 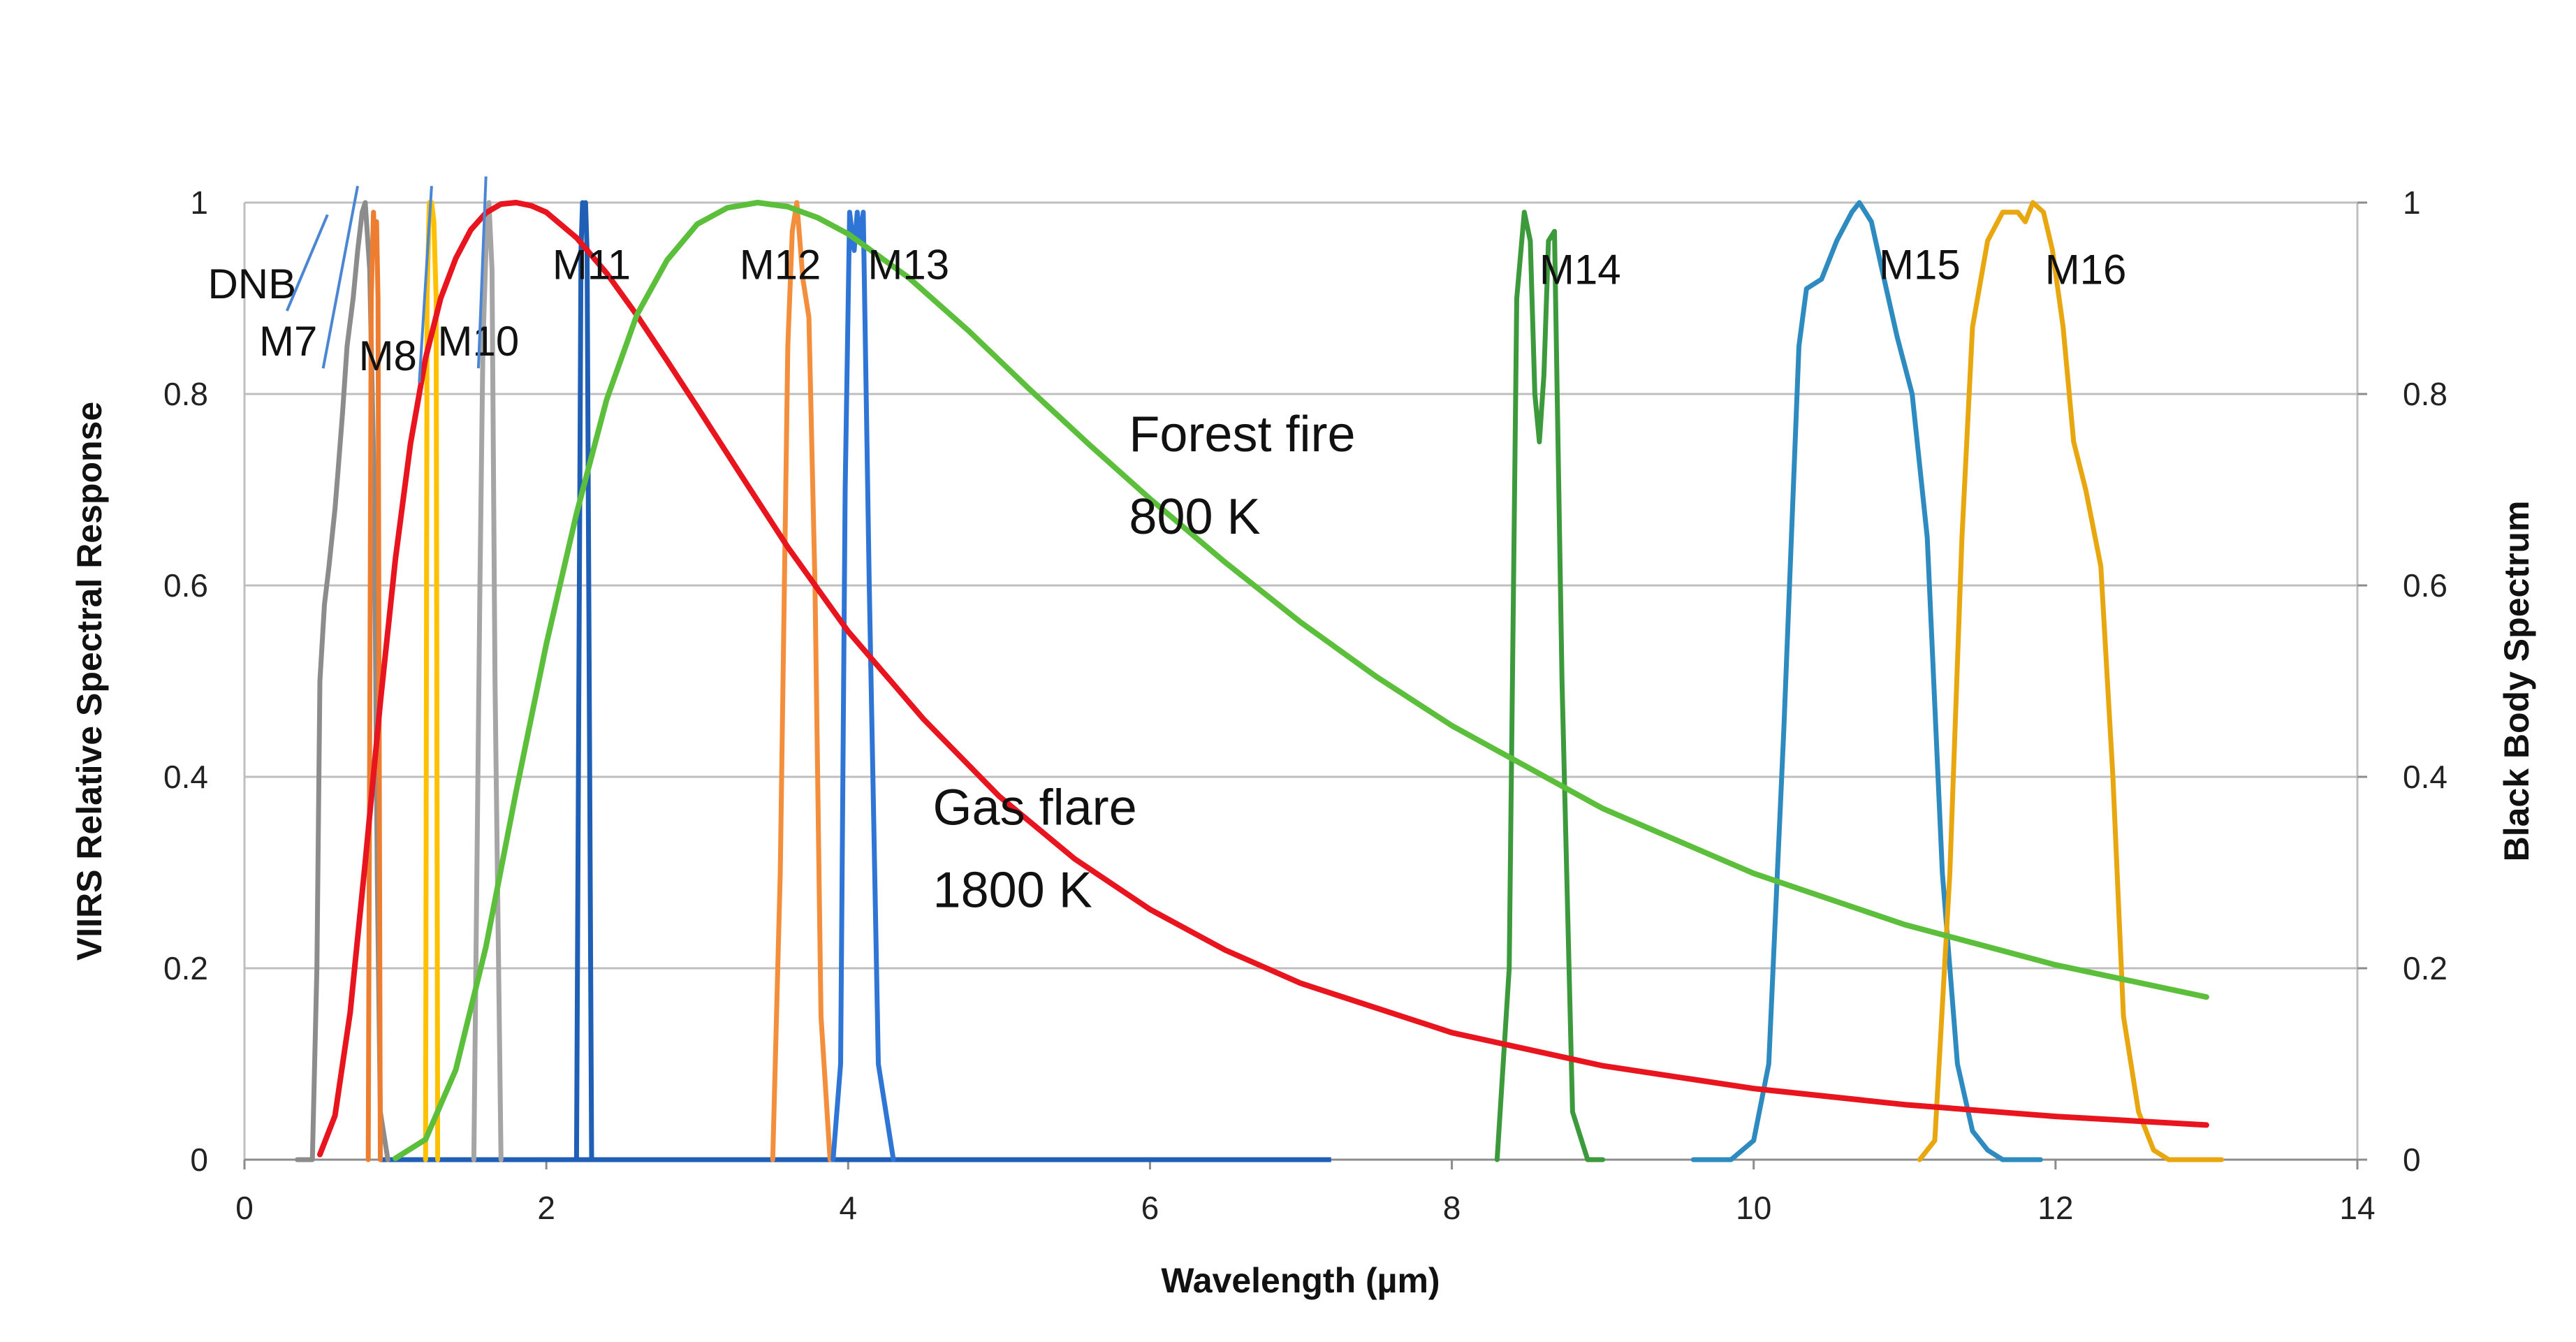 What do you see at coordinates (1305, 1193) in the screenshot?
I see `x-axis-ticks: 0 2 4 6 8 10 12 14` at bounding box center [1305, 1193].